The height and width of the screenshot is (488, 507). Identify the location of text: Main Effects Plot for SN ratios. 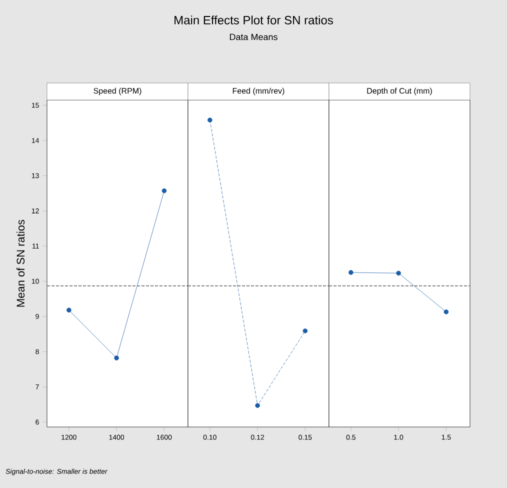
(253, 20).